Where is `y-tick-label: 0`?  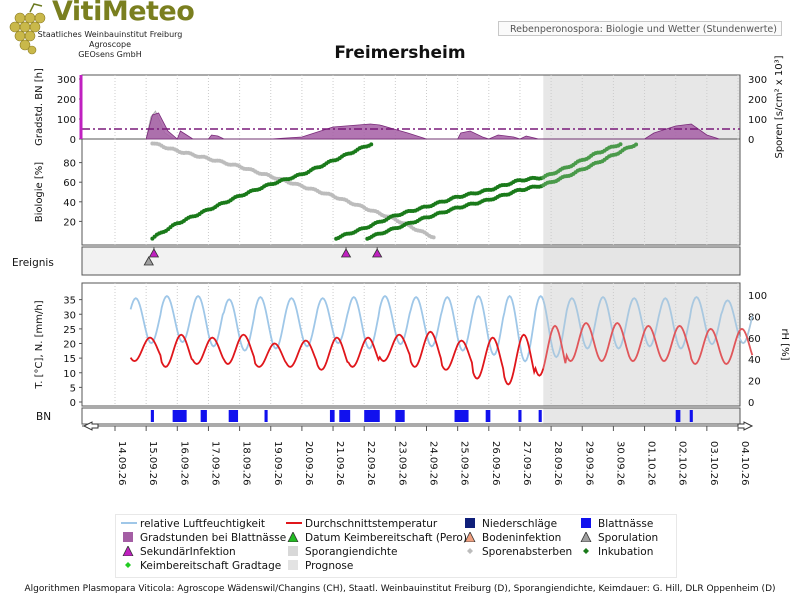 y-tick-label: 0 is located at coordinates (73, 140).